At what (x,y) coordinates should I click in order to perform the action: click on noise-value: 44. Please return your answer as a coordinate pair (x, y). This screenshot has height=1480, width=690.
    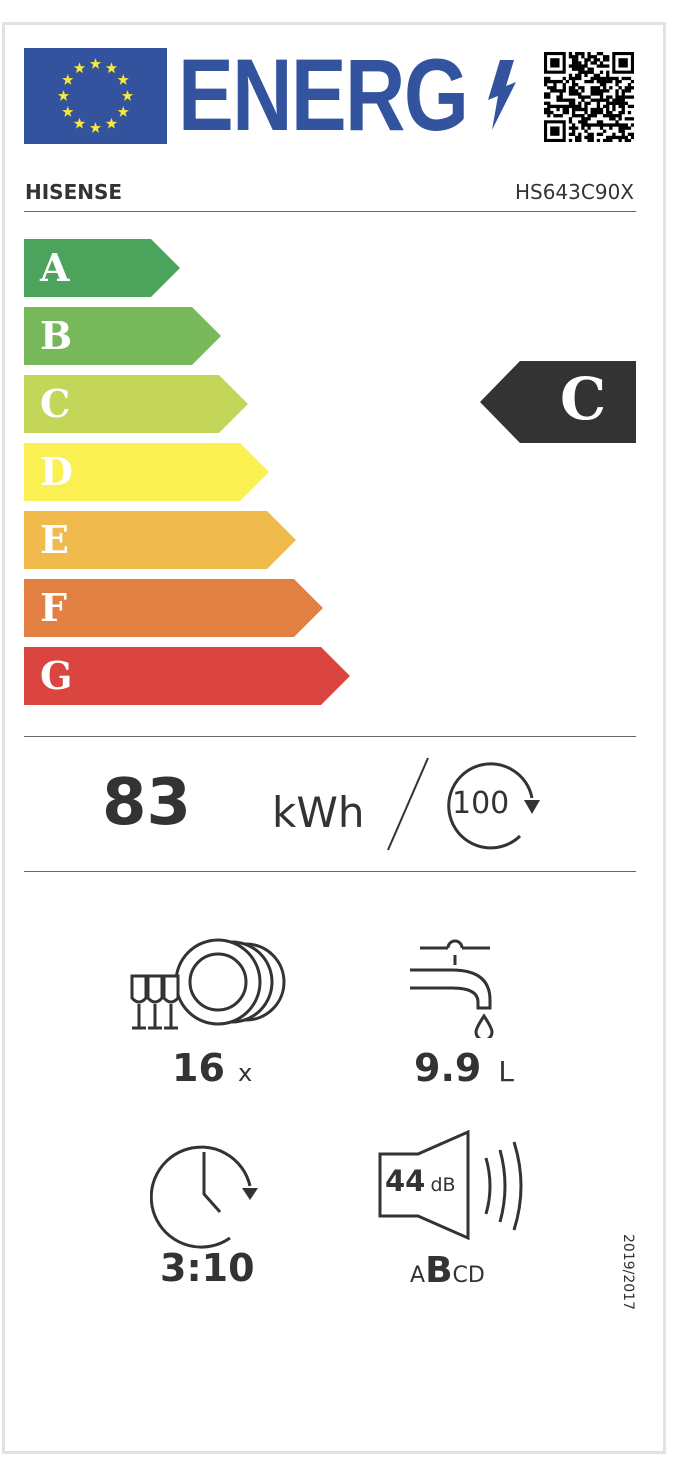
    Looking at the image, I should click on (405, 1181).